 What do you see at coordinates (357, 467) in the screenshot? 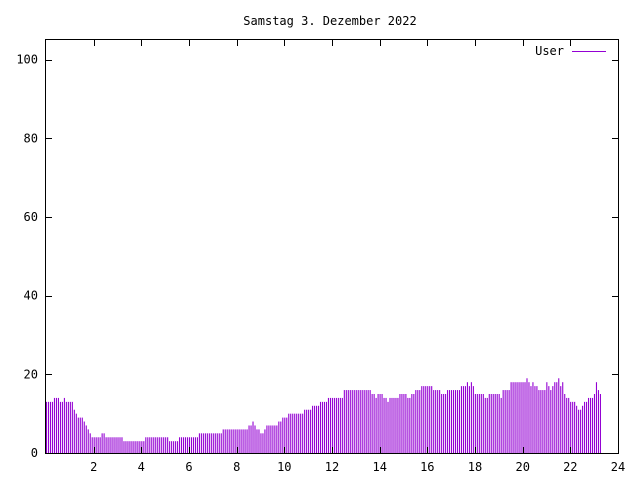
I see `x-tick-labels: 2 4 6 8 10 12 14 16 18 20 22 24` at bounding box center [357, 467].